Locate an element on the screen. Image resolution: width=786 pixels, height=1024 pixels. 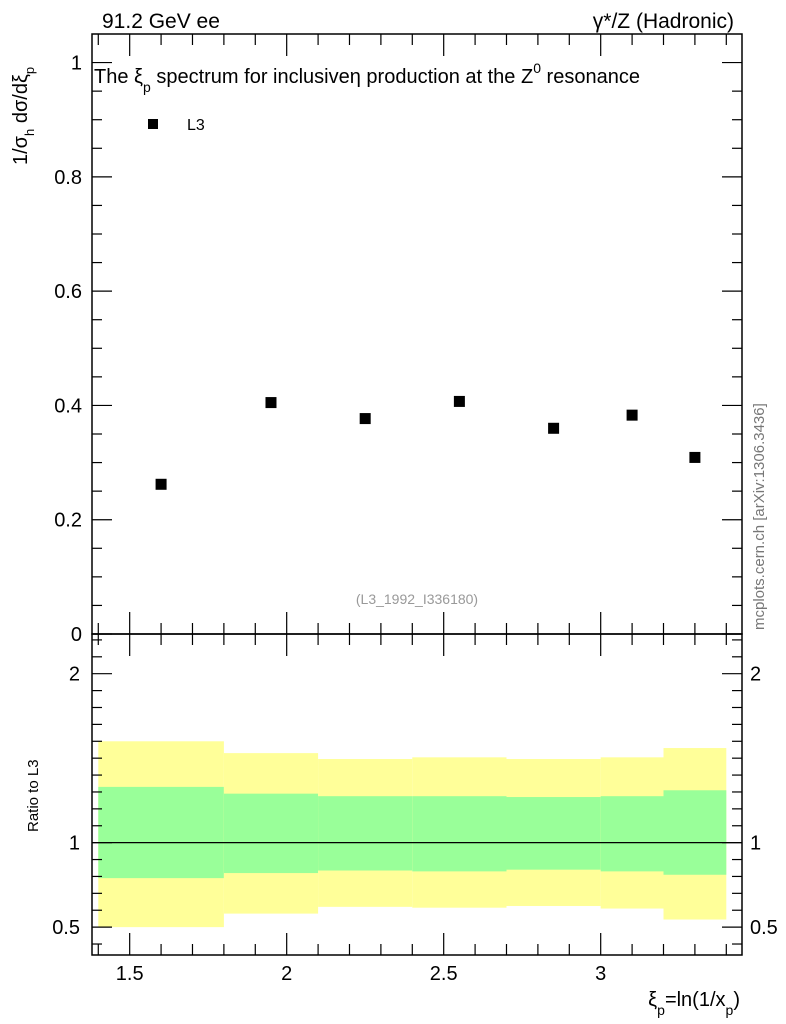
ratio-y-tick-label-right: 0.5 is located at coordinates (764, 928).